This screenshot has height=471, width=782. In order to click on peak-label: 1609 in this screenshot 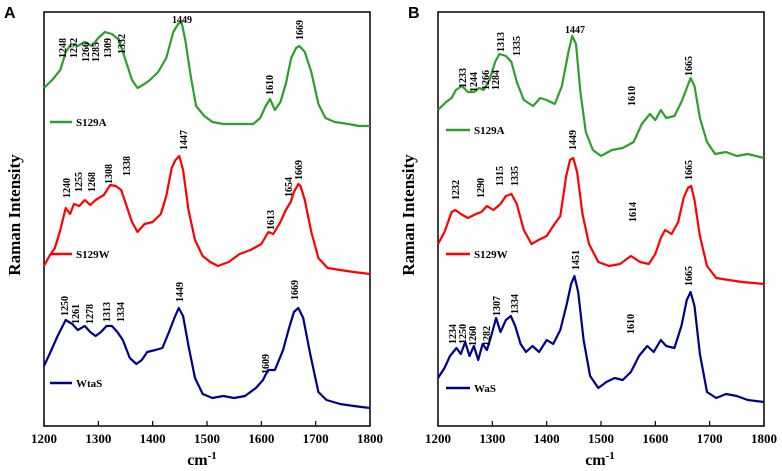, I will do `click(266, 364)`.